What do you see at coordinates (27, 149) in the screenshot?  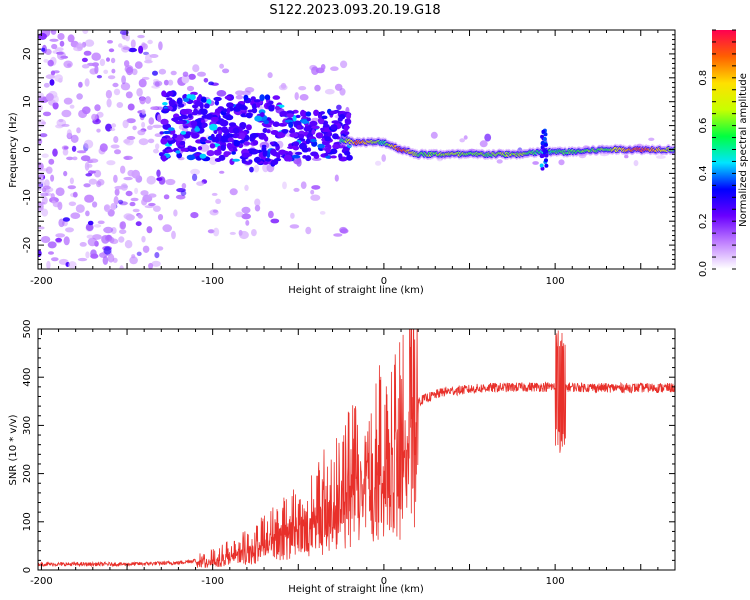 I see `y-tick-label: 0` at bounding box center [27, 149].